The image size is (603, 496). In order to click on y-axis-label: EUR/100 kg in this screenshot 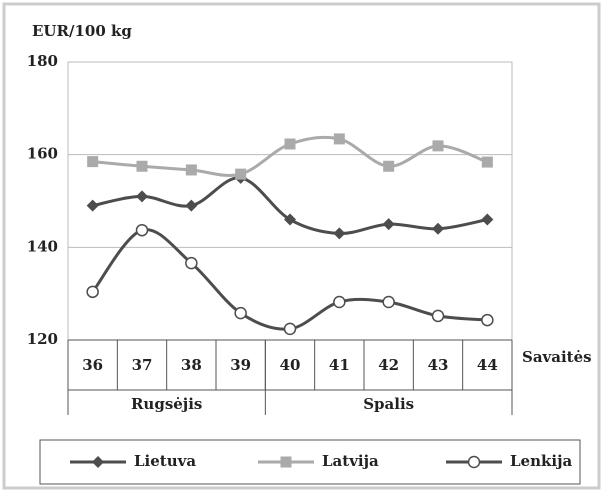, I will do `click(82, 31)`.